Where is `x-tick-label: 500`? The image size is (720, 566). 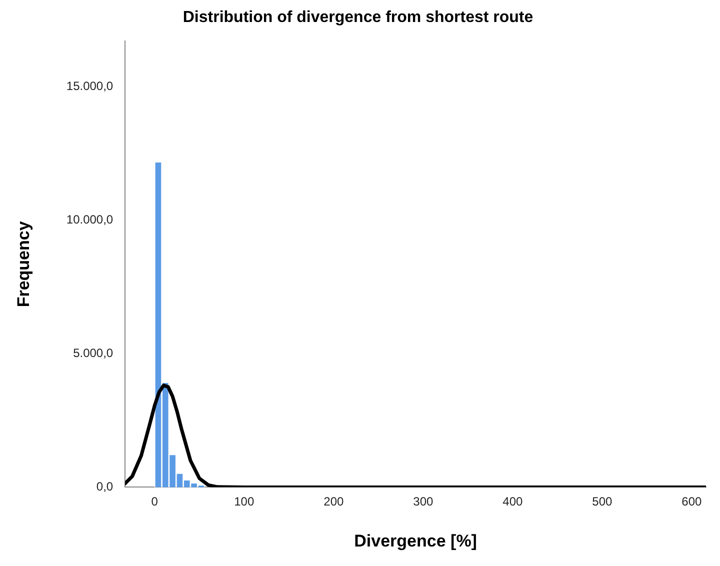
x-tick-label: 500 is located at coordinates (602, 501).